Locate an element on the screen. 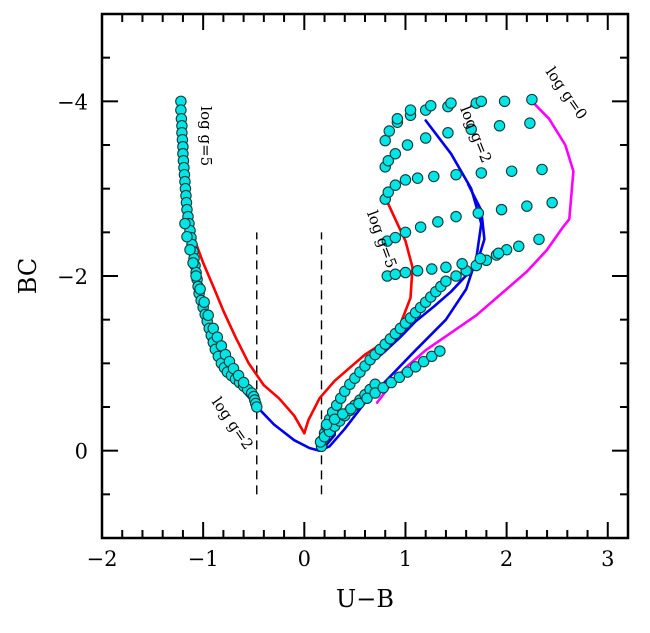 This screenshot has height=633, width=650. annotation-label: log g=2 is located at coordinates (475, 134).